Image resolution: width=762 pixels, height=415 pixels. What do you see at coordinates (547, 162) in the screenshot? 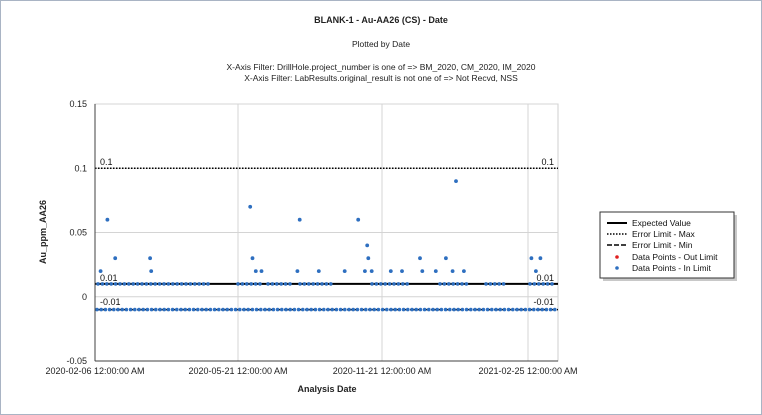
I see `limit-label-max-right: 0.1` at bounding box center [547, 162].